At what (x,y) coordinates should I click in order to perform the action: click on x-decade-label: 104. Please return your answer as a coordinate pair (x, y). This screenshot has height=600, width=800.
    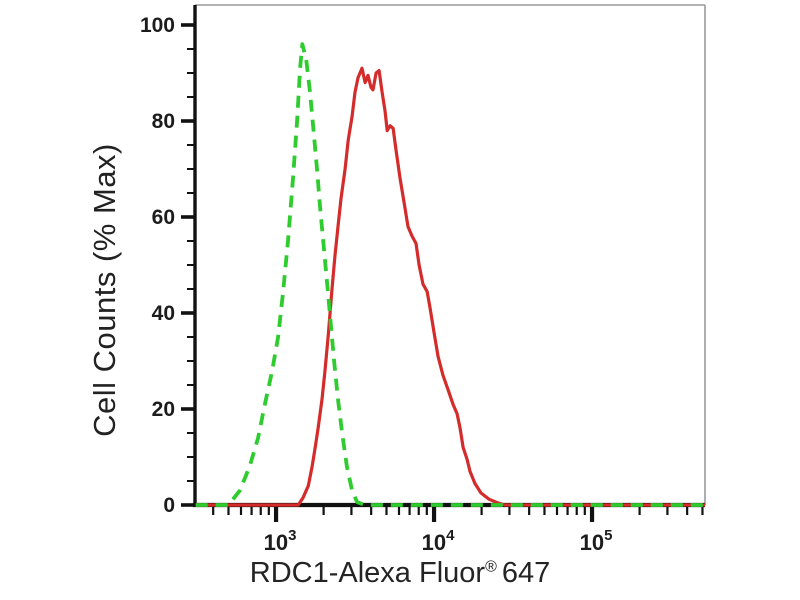
    Looking at the image, I should click on (438, 541).